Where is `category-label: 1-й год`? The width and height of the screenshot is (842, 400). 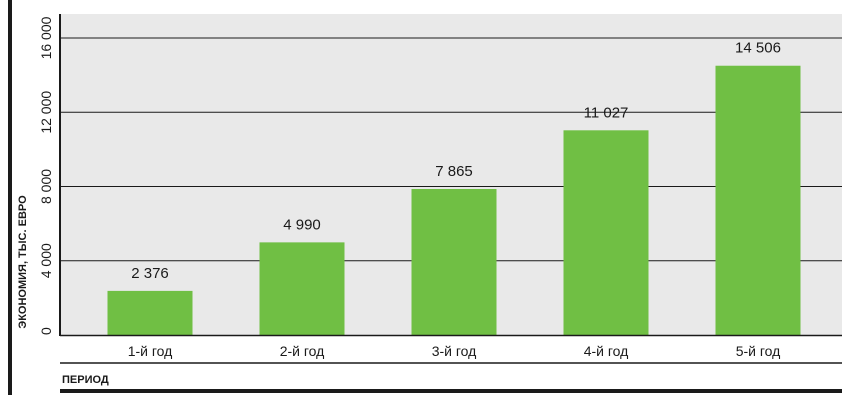
category-label: 1-й год is located at coordinates (150, 351).